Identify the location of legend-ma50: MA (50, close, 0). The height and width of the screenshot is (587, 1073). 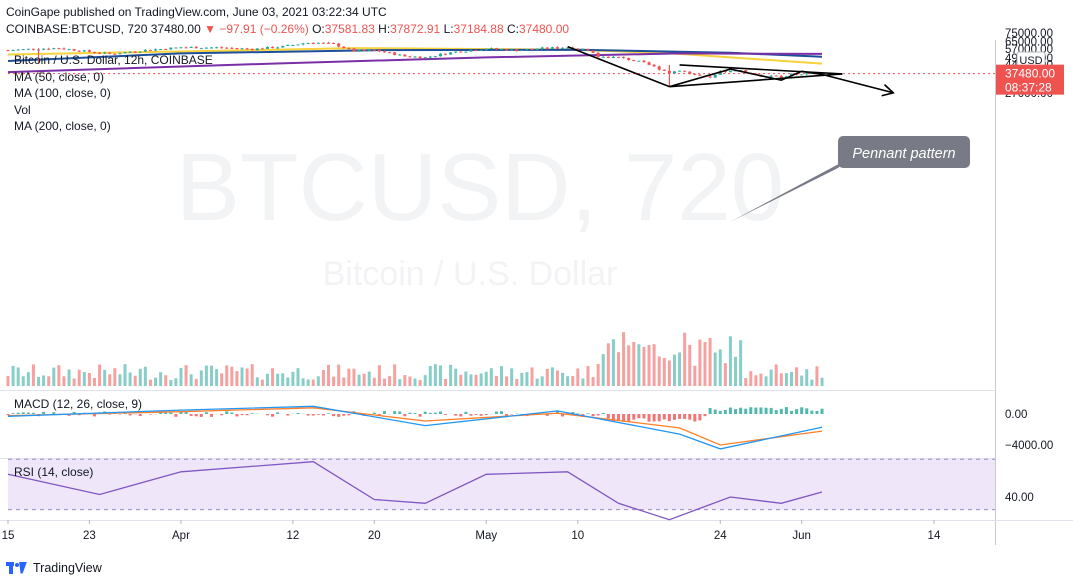
(59, 76).